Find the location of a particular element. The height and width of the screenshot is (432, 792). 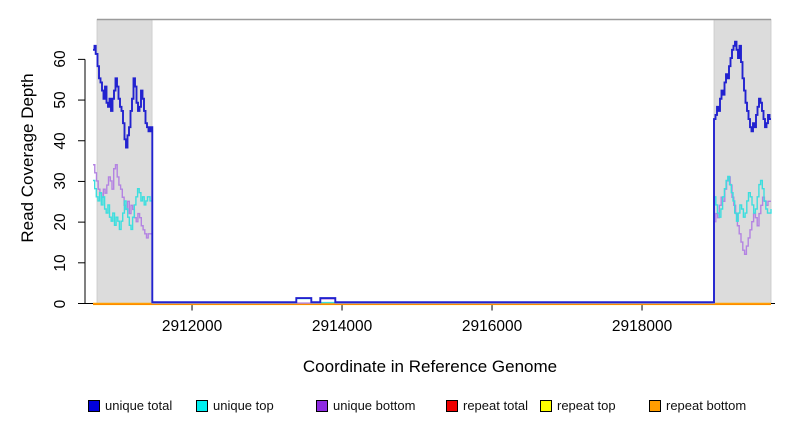

legend-swatch-unique-bottom is located at coordinates (322, 406).